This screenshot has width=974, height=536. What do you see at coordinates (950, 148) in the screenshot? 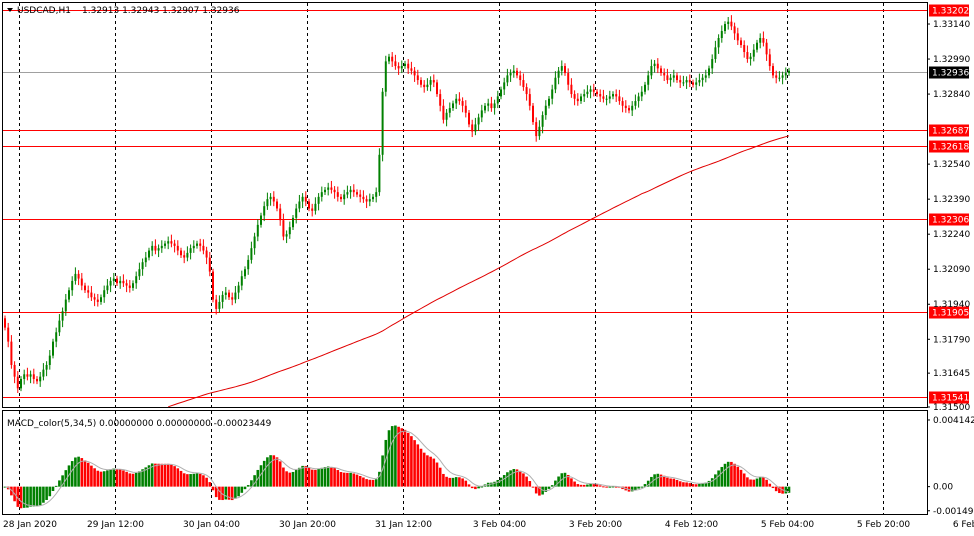
I see `level-price-label: 1.32618` at bounding box center [950, 148].